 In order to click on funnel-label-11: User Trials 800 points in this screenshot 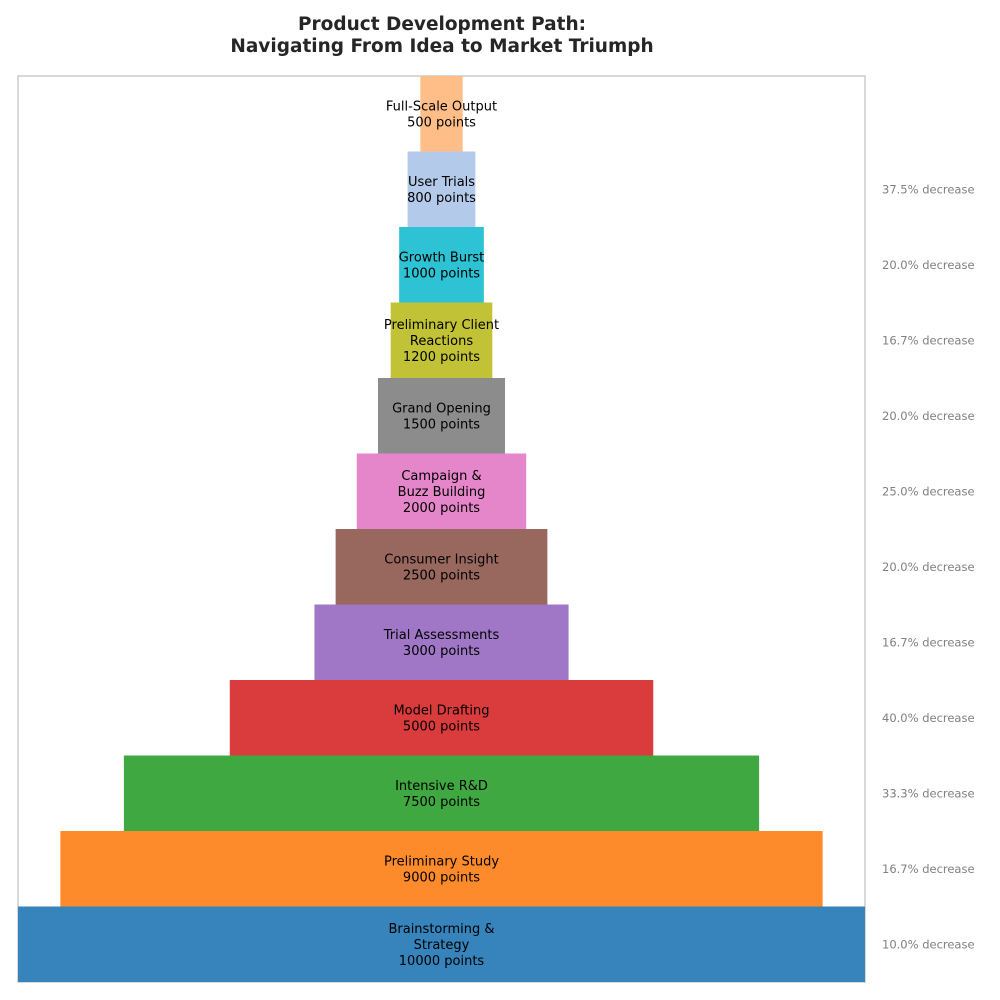, I will do `click(441, 190)`.